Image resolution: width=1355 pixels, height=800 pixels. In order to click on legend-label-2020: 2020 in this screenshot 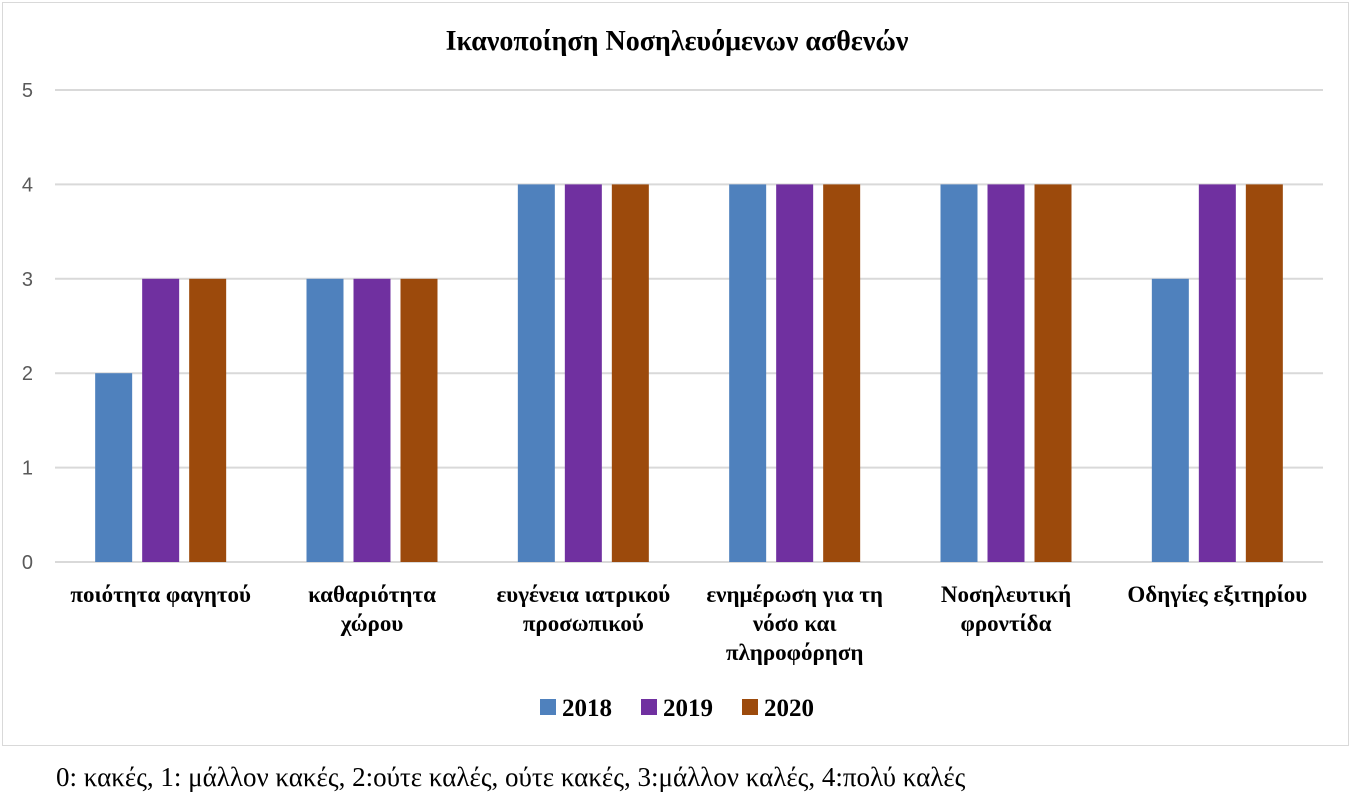, I will do `click(789, 708)`.